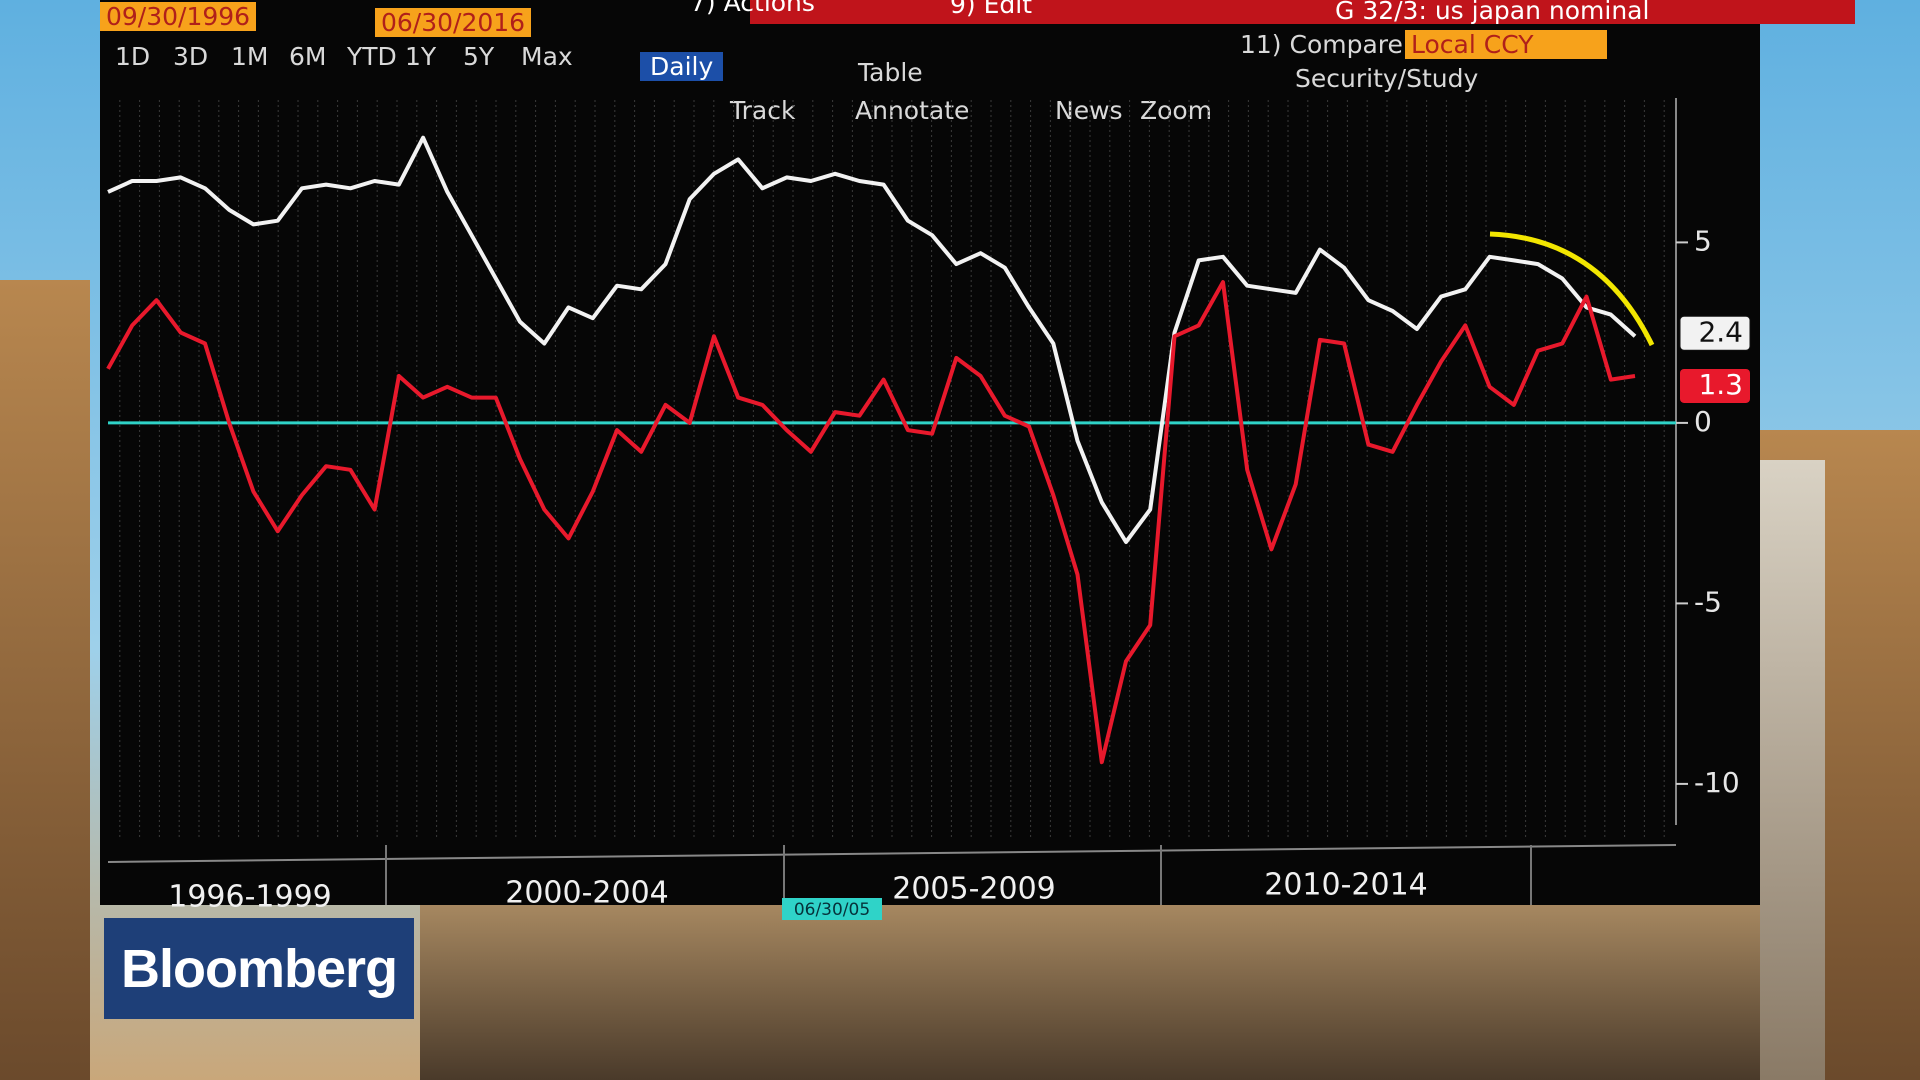 This screenshot has width=1920, height=1080. What do you see at coordinates (1720, 331) in the screenshot?
I see `end-label: 2.4` at bounding box center [1720, 331].